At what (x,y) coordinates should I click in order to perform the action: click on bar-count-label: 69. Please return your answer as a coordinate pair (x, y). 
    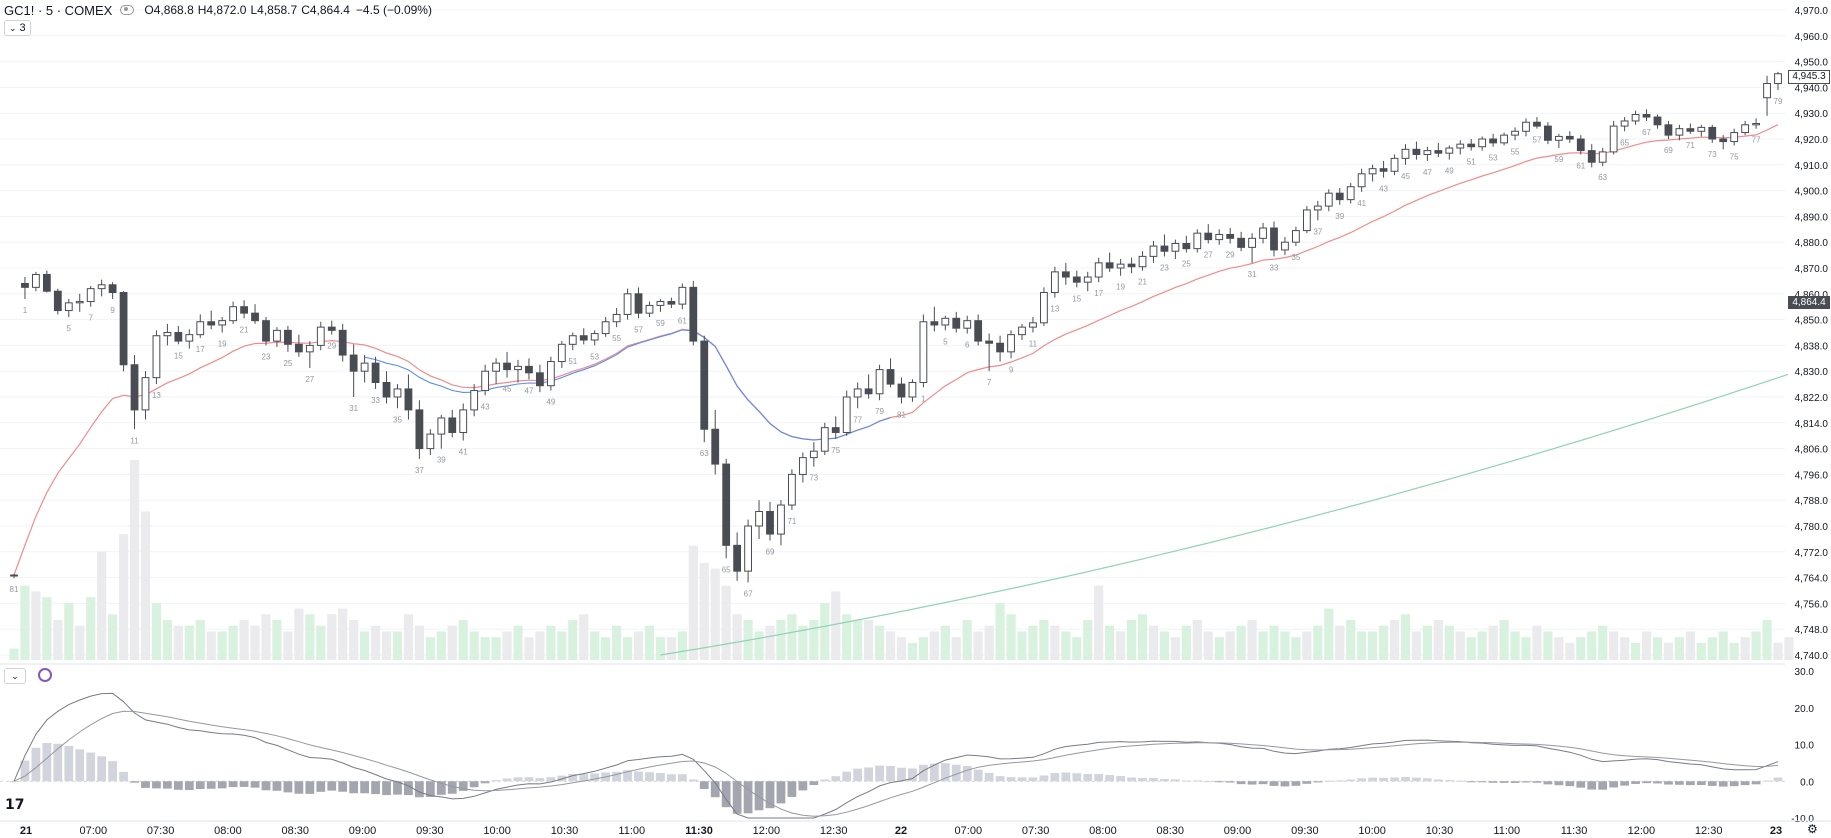
    Looking at the image, I should click on (770, 552).